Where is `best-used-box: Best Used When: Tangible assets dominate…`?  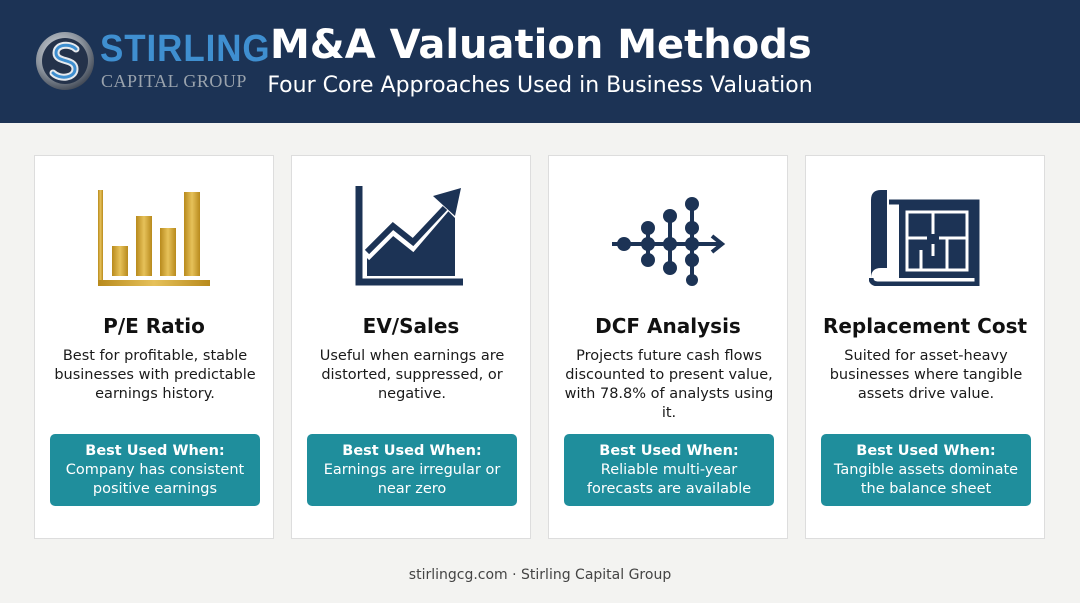
best-used-box: Best Used When: Tangible assets dominate… is located at coordinates (926, 470).